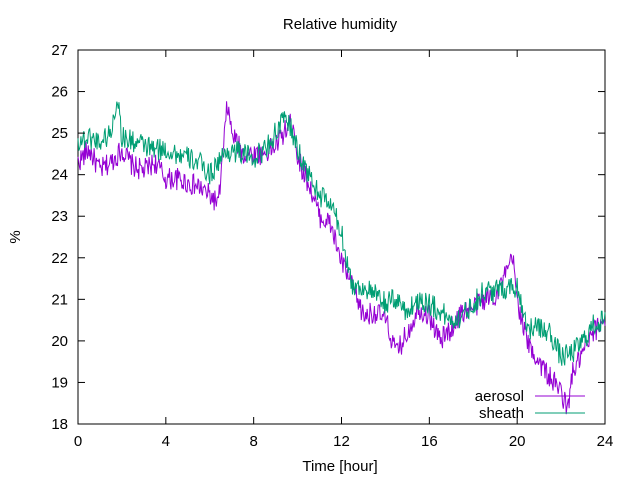 The height and width of the screenshot is (480, 640). What do you see at coordinates (78, 441) in the screenshot?
I see `x-tick-label: 0` at bounding box center [78, 441].